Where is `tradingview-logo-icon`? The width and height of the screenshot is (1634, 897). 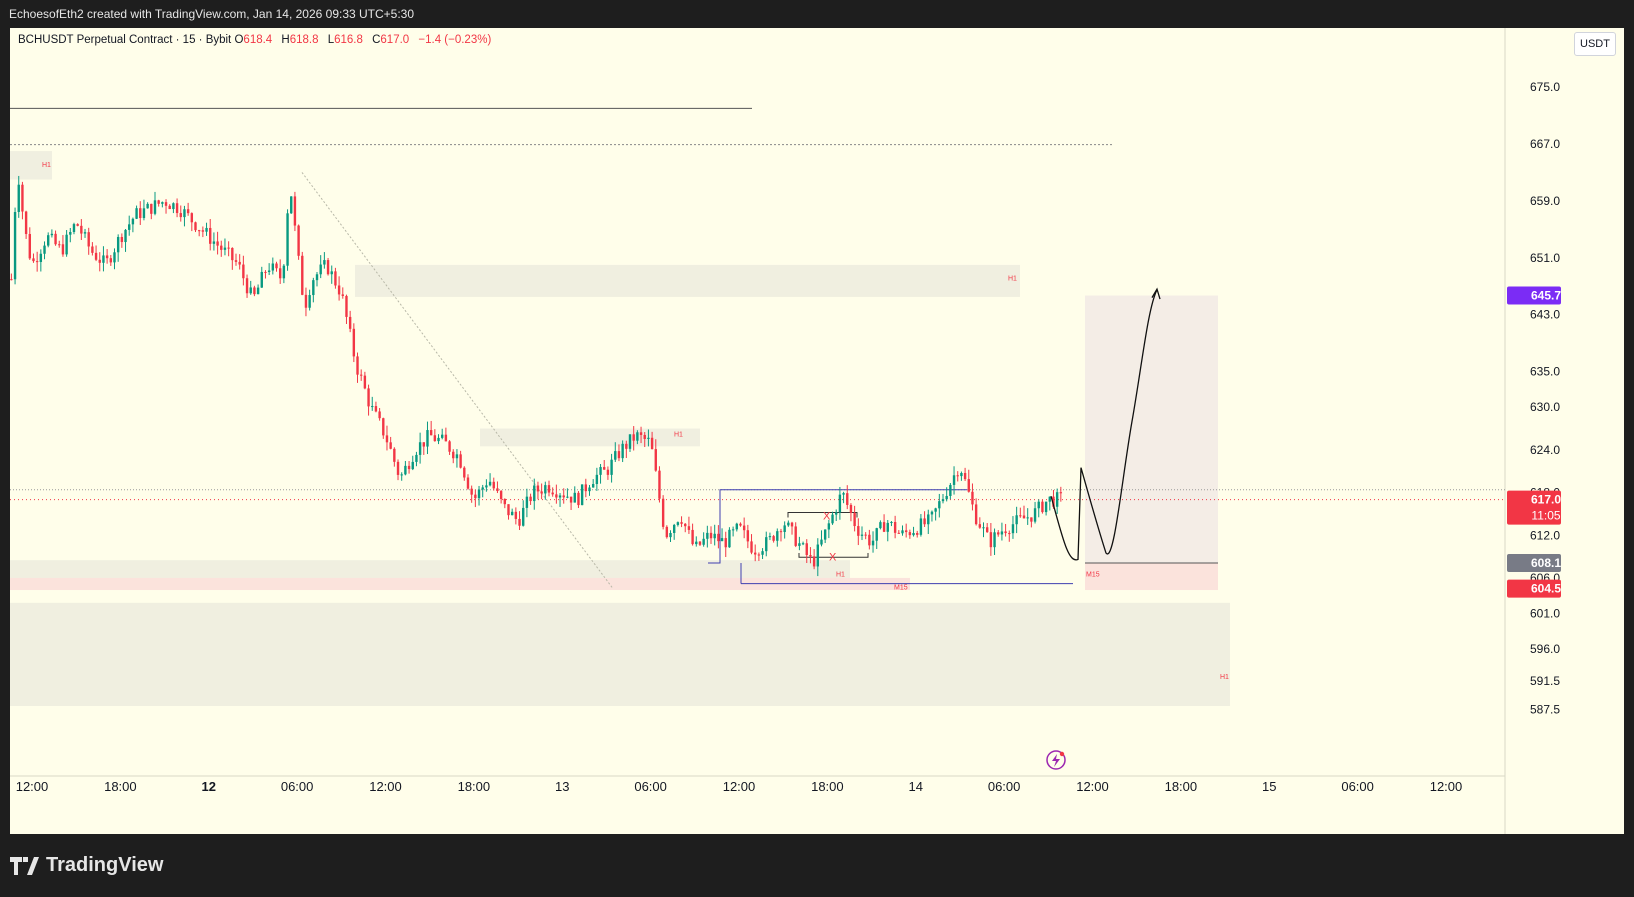 tradingview-logo-icon is located at coordinates (24, 865).